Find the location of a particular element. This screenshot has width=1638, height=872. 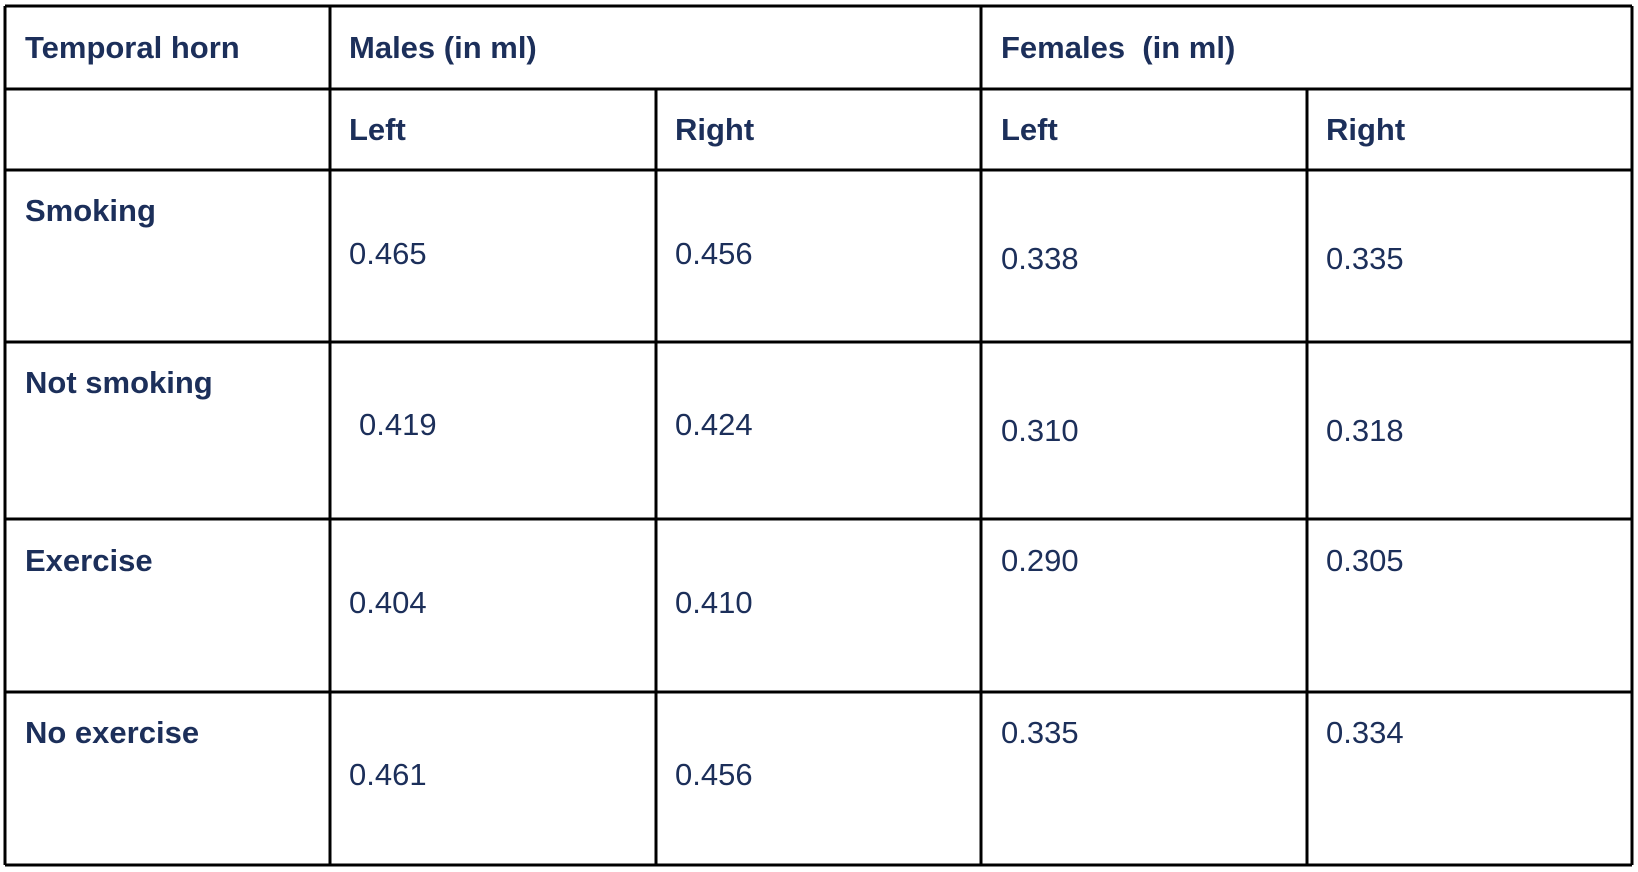

value-cell: 0.465 is located at coordinates (388, 253).